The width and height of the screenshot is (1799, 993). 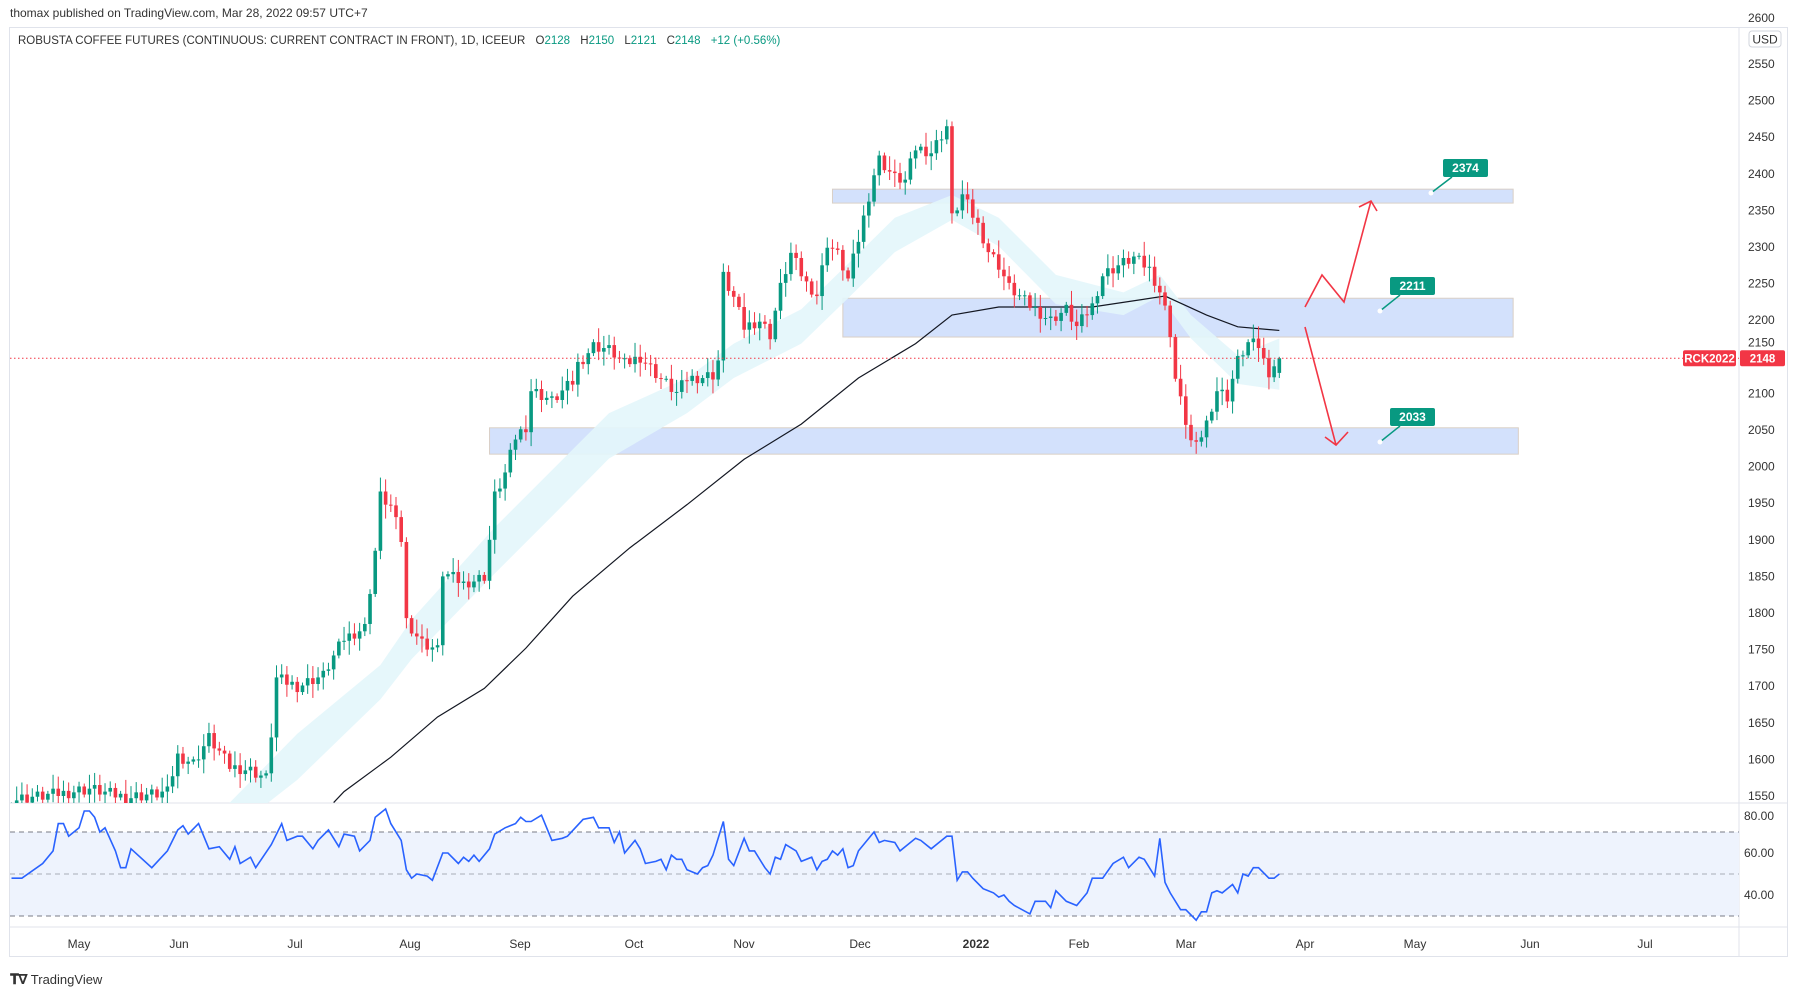 What do you see at coordinates (1412, 417) in the screenshot?
I see `callout-label-2033` at bounding box center [1412, 417].